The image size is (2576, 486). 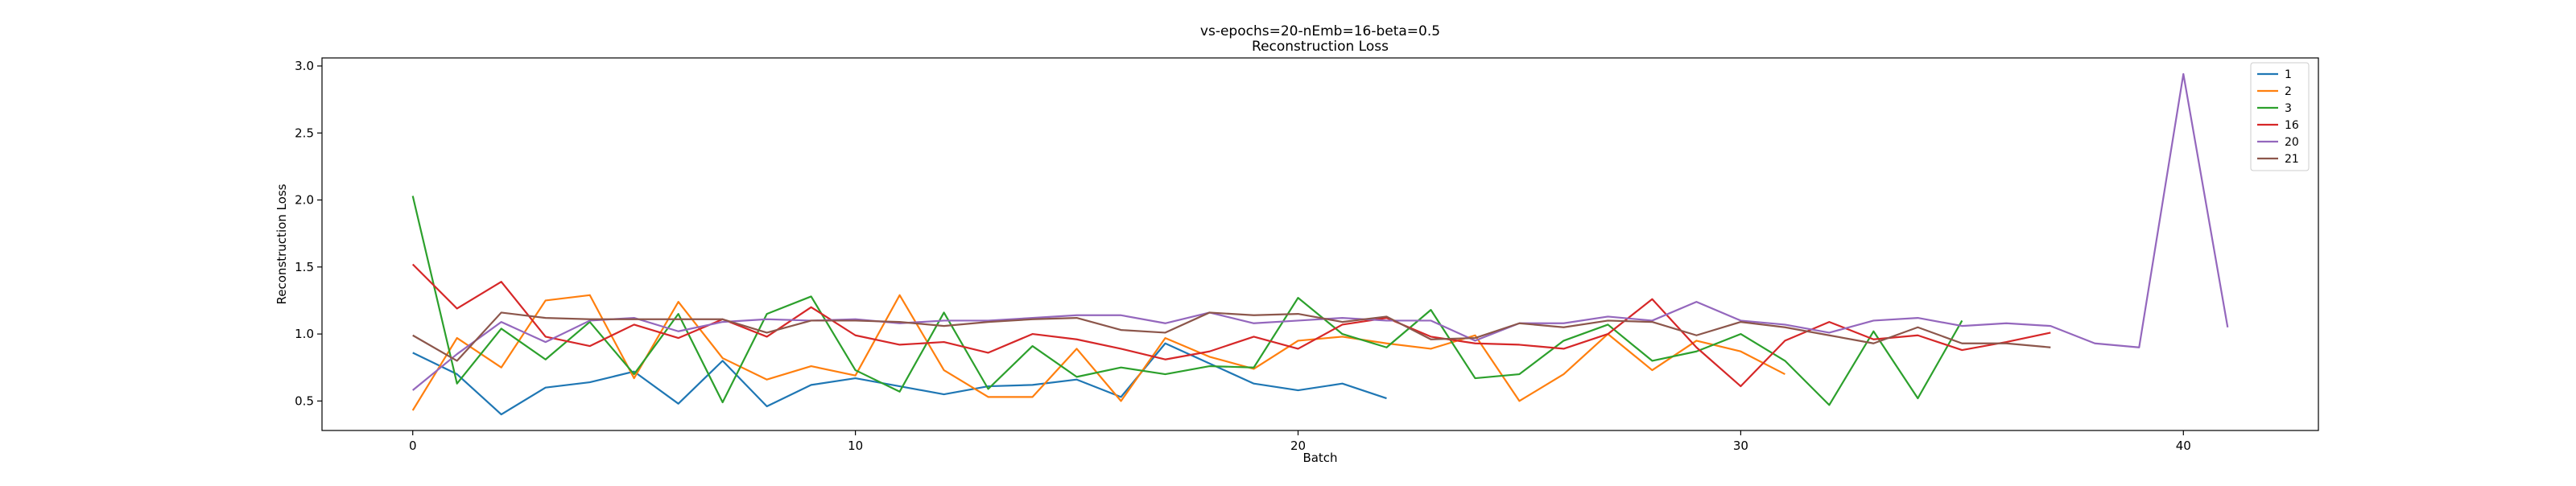 I want to click on y-tick-label: 3.0, so click(x=304, y=66).